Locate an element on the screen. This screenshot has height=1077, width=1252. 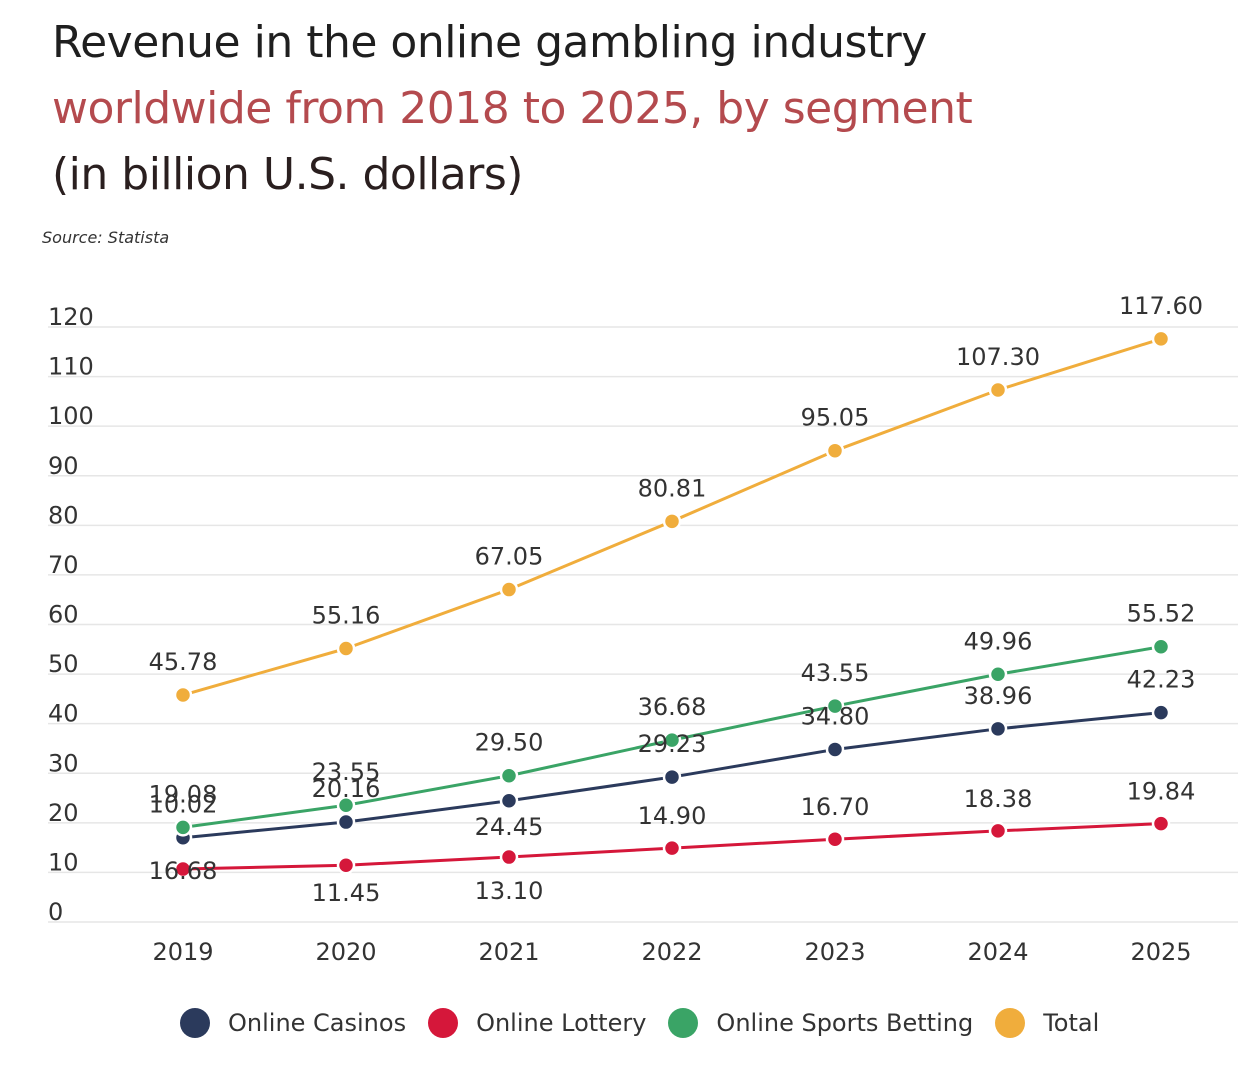
point-total-2021 is located at coordinates (509, 589).